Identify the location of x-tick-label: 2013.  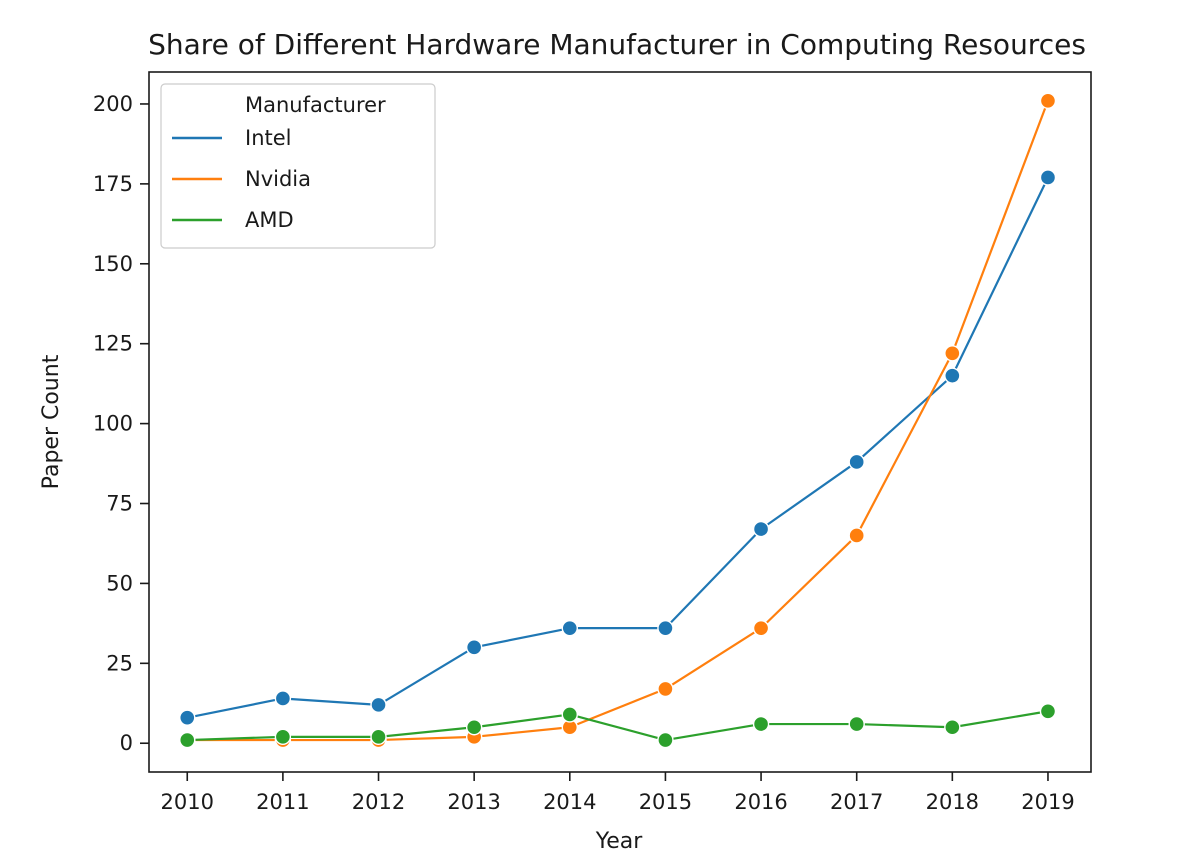
(473, 802).